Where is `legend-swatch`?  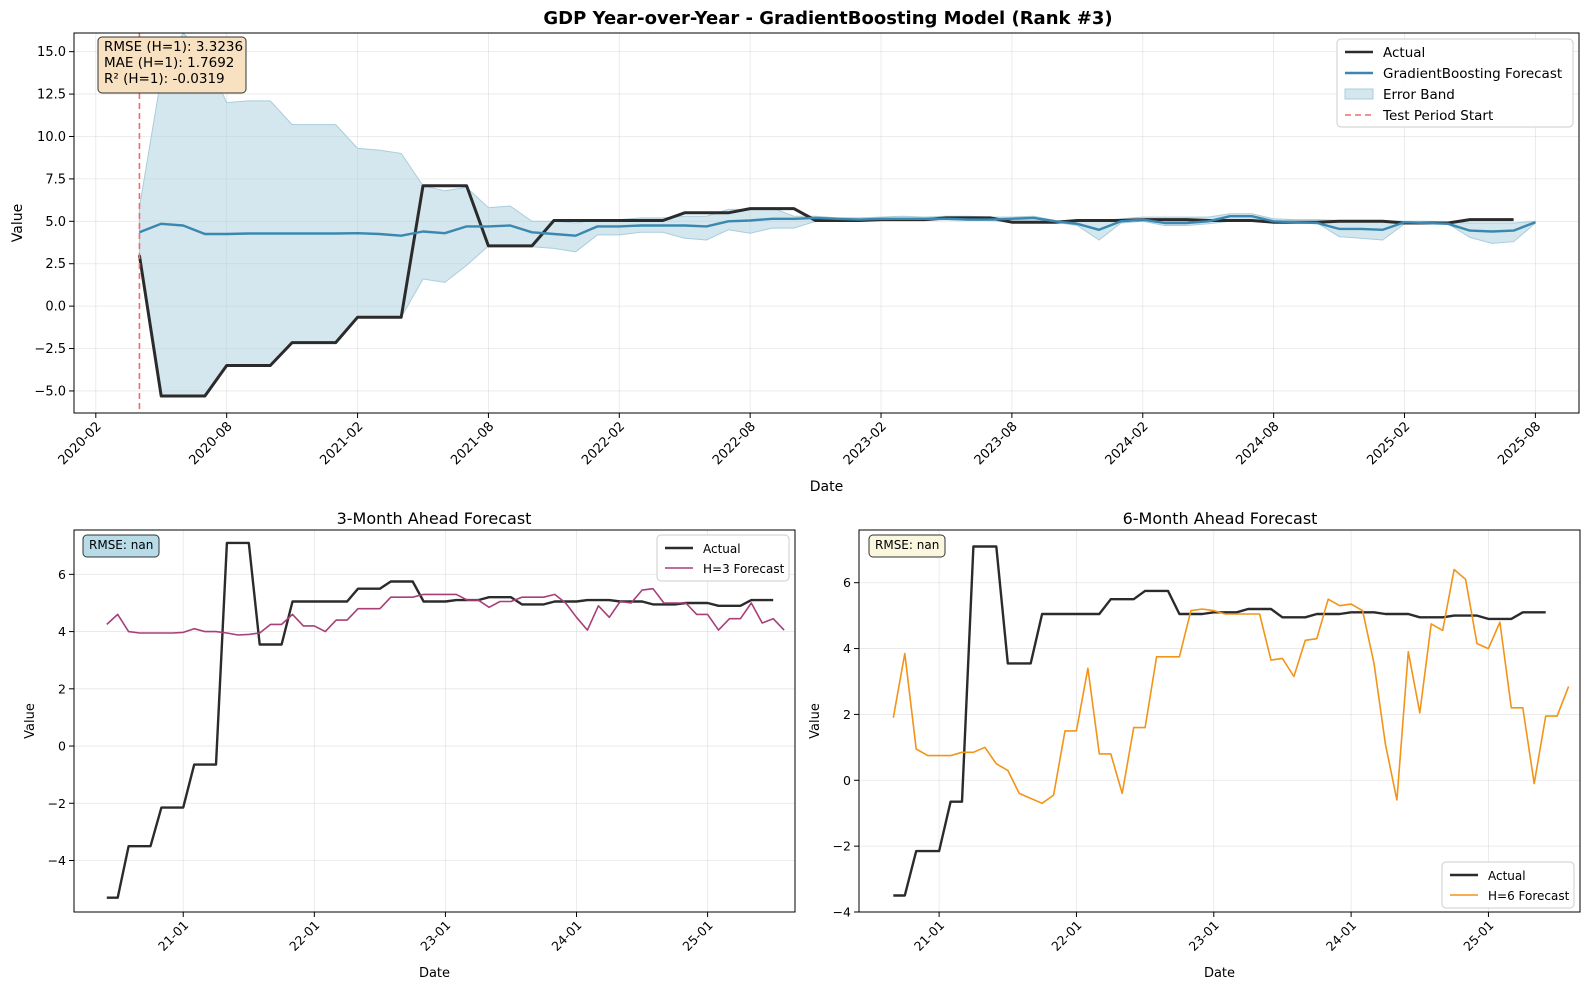
legend-swatch is located at coordinates (1359, 94).